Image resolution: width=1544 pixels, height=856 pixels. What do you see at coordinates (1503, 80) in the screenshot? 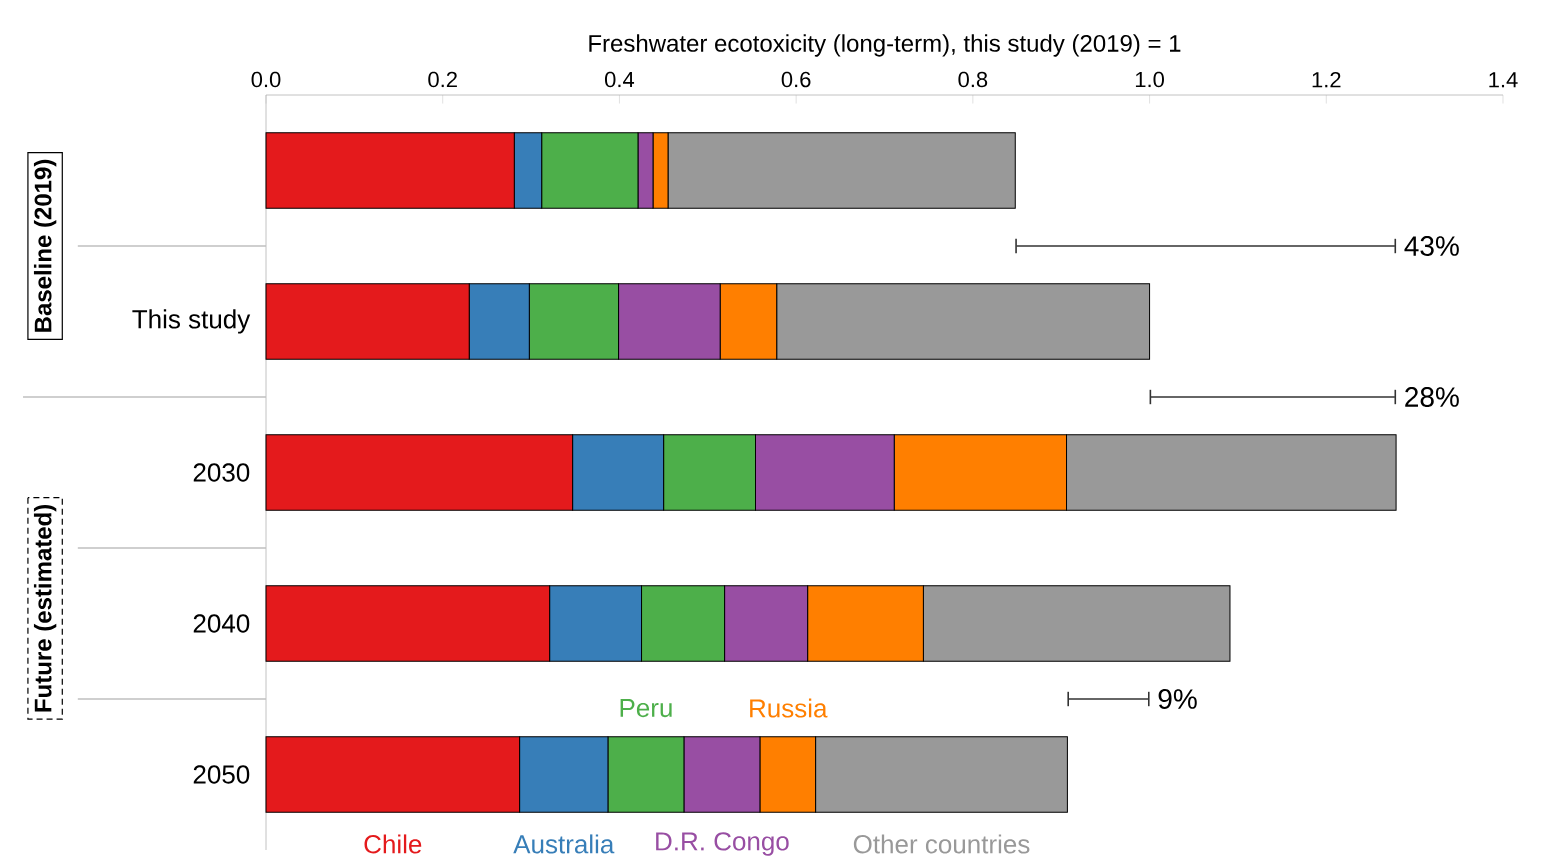
I see `x-tick-label: 1.4` at bounding box center [1503, 80].